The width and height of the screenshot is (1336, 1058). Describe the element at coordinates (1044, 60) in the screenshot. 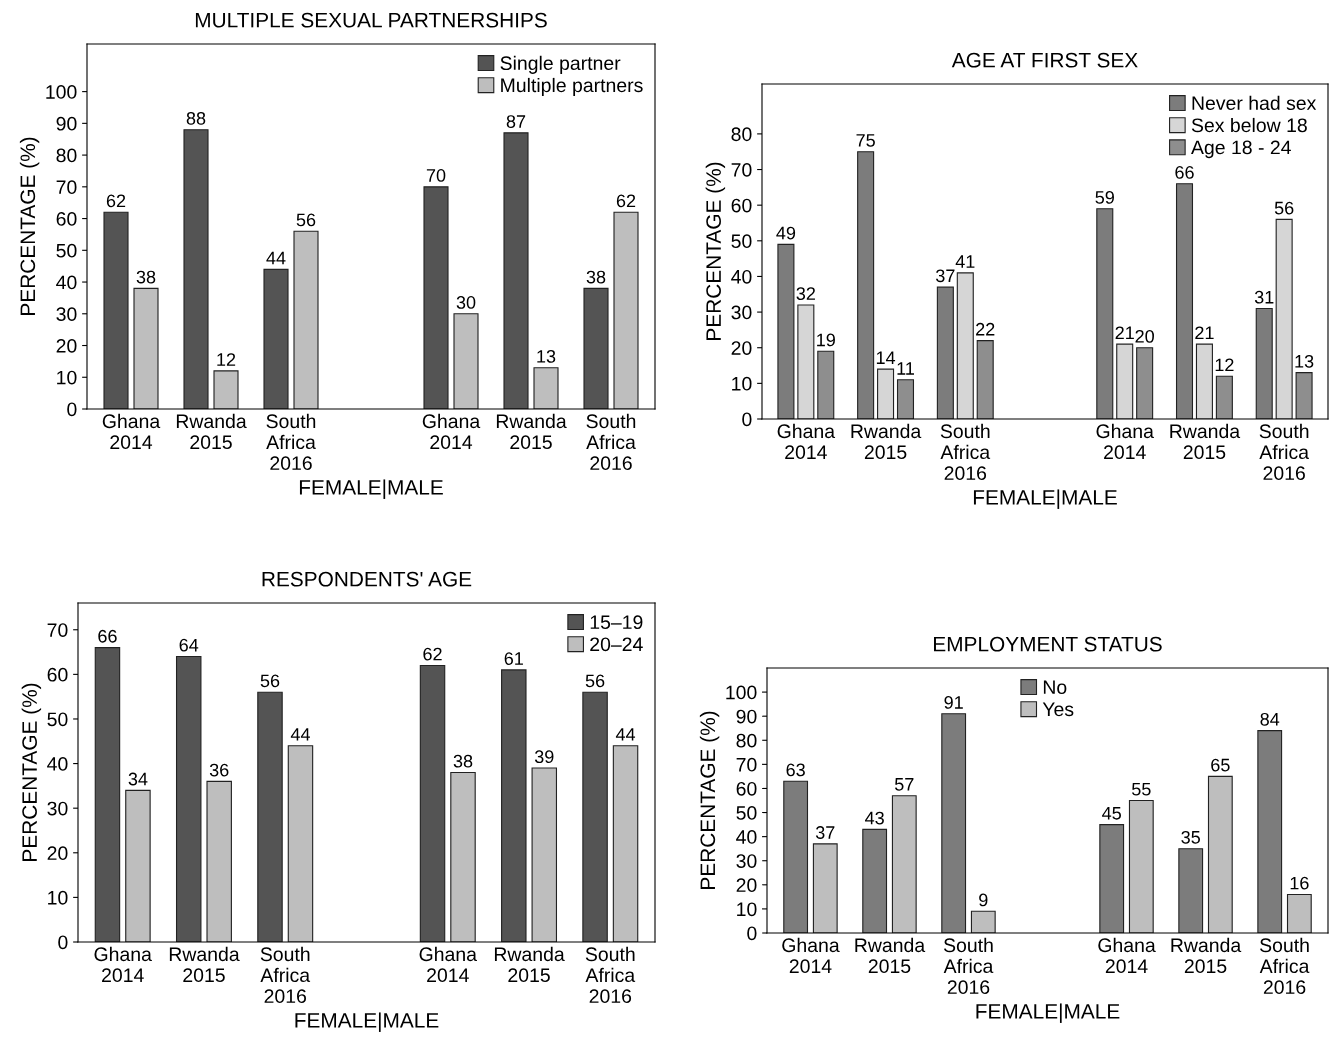

I see `chart-title: AGE AT FIRST SEX` at that location.